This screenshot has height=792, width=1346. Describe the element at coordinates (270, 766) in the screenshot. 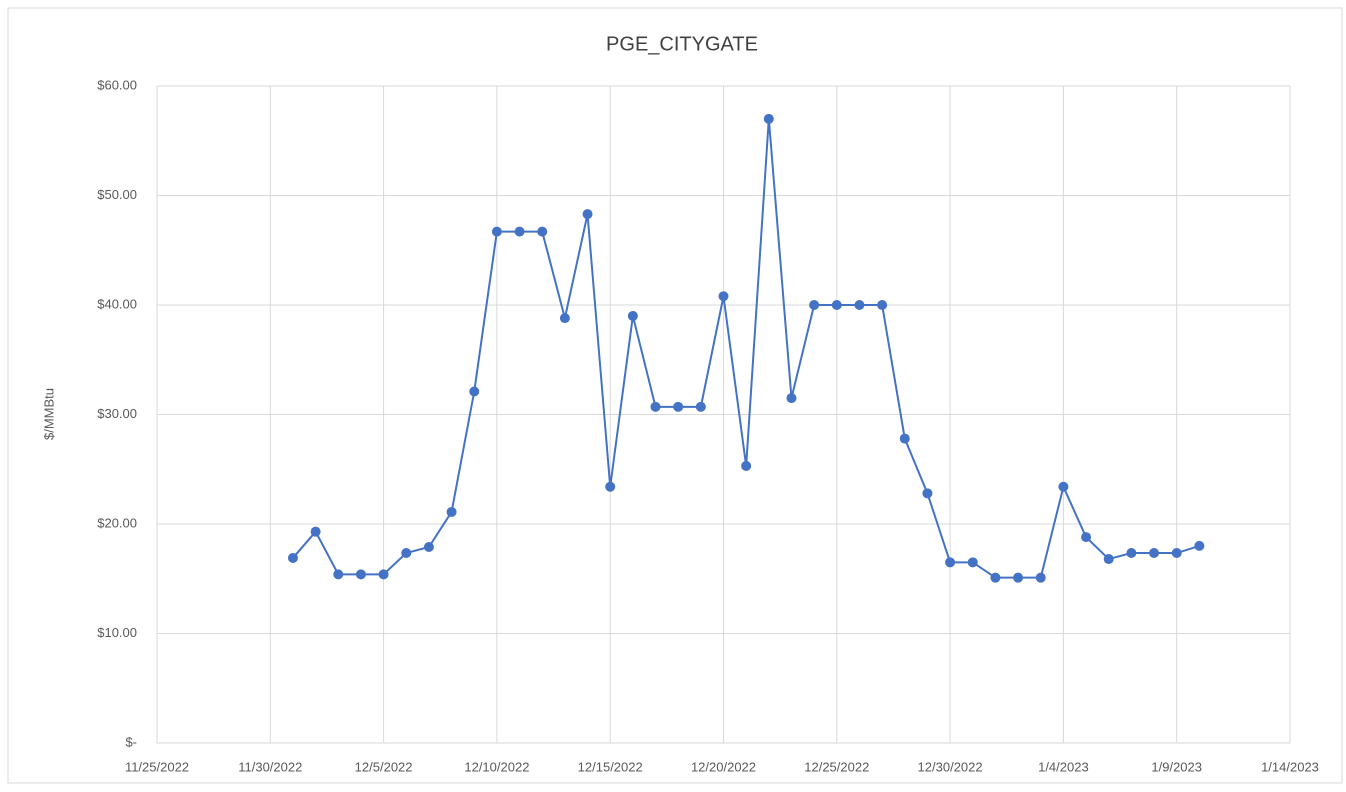

I see `x-tick-label: 11/30/2022` at that location.